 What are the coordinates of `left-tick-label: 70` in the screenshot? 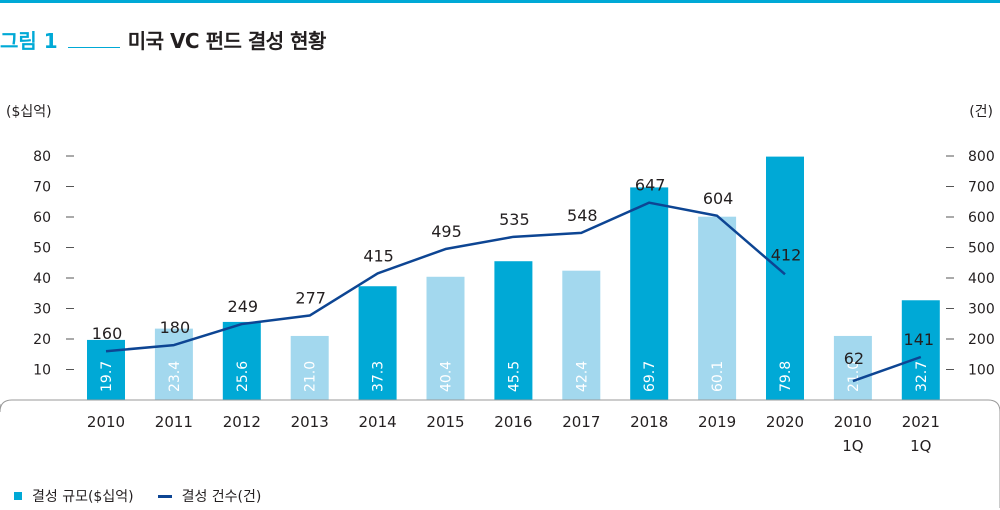 It's located at (42, 188).